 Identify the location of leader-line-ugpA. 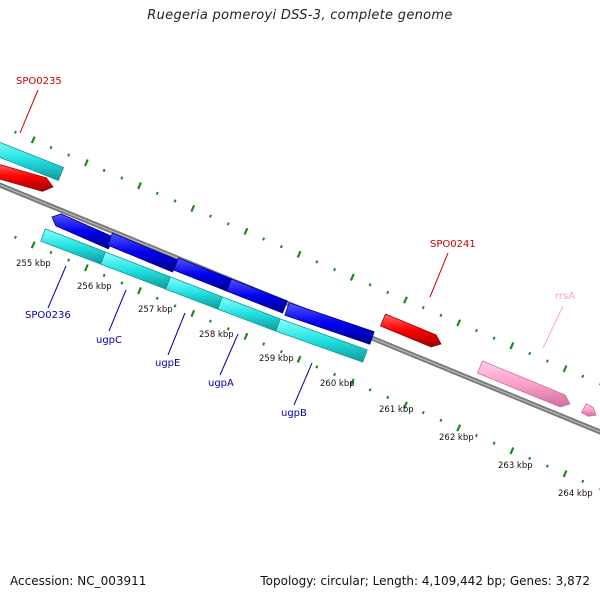
(229, 354).